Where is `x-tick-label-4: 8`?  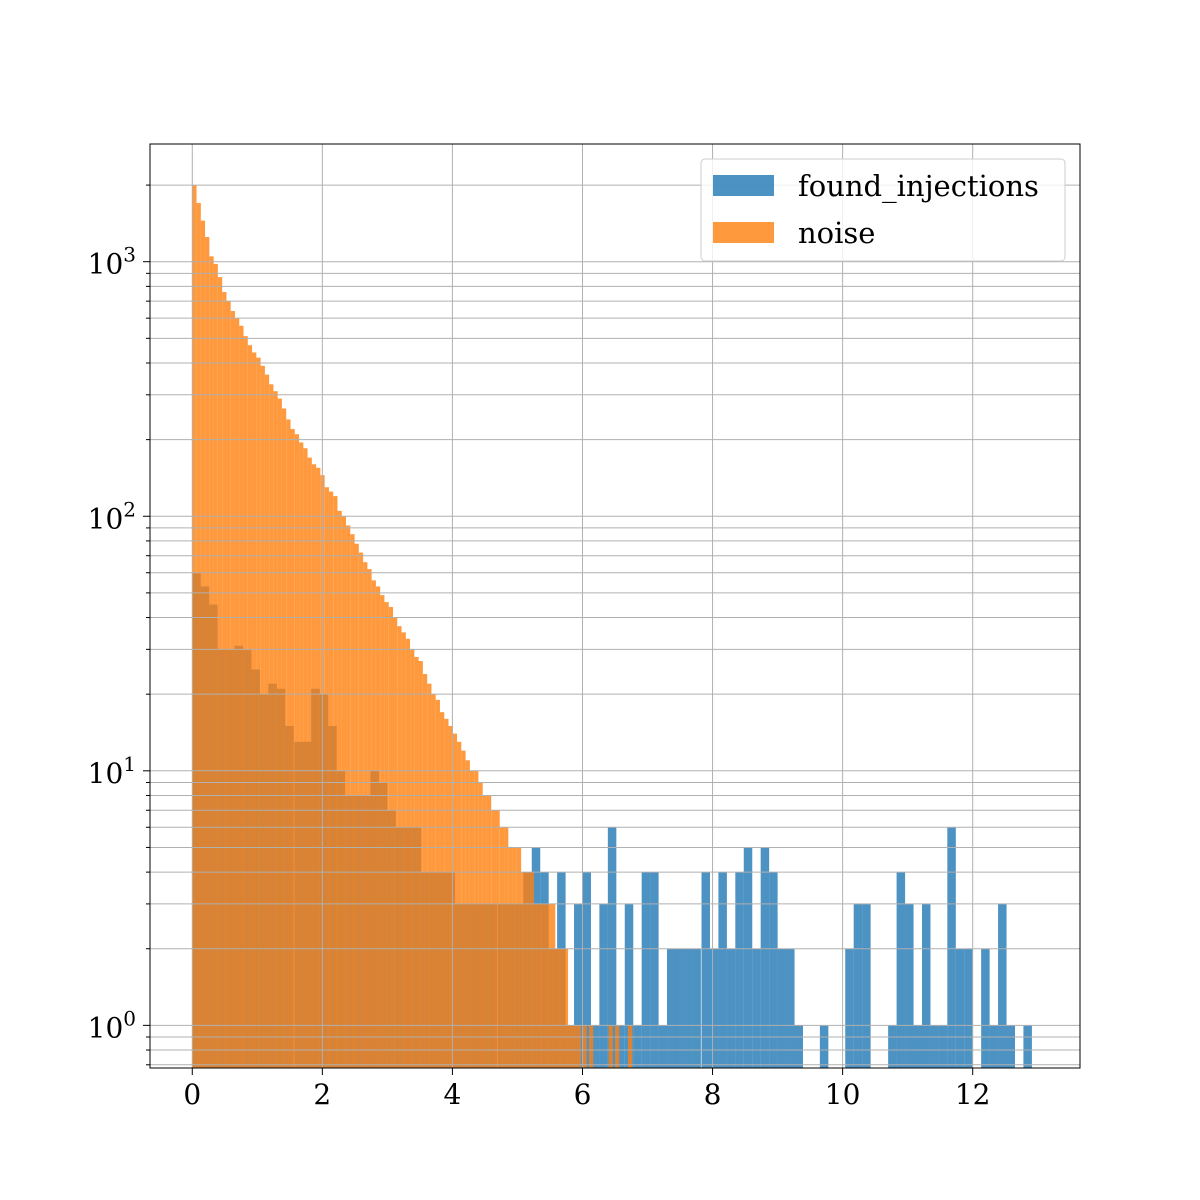 x-tick-label-4: 8 is located at coordinates (713, 1094).